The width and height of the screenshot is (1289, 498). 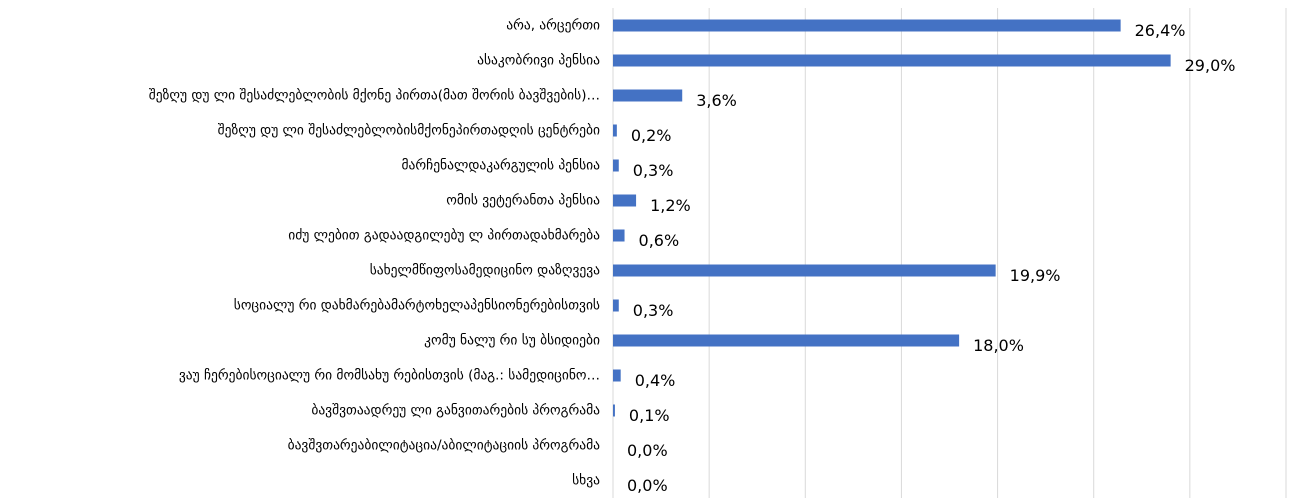 What do you see at coordinates (649, 415) in the screenshot?
I see `value-label: 0,1%` at bounding box center [649, 415].